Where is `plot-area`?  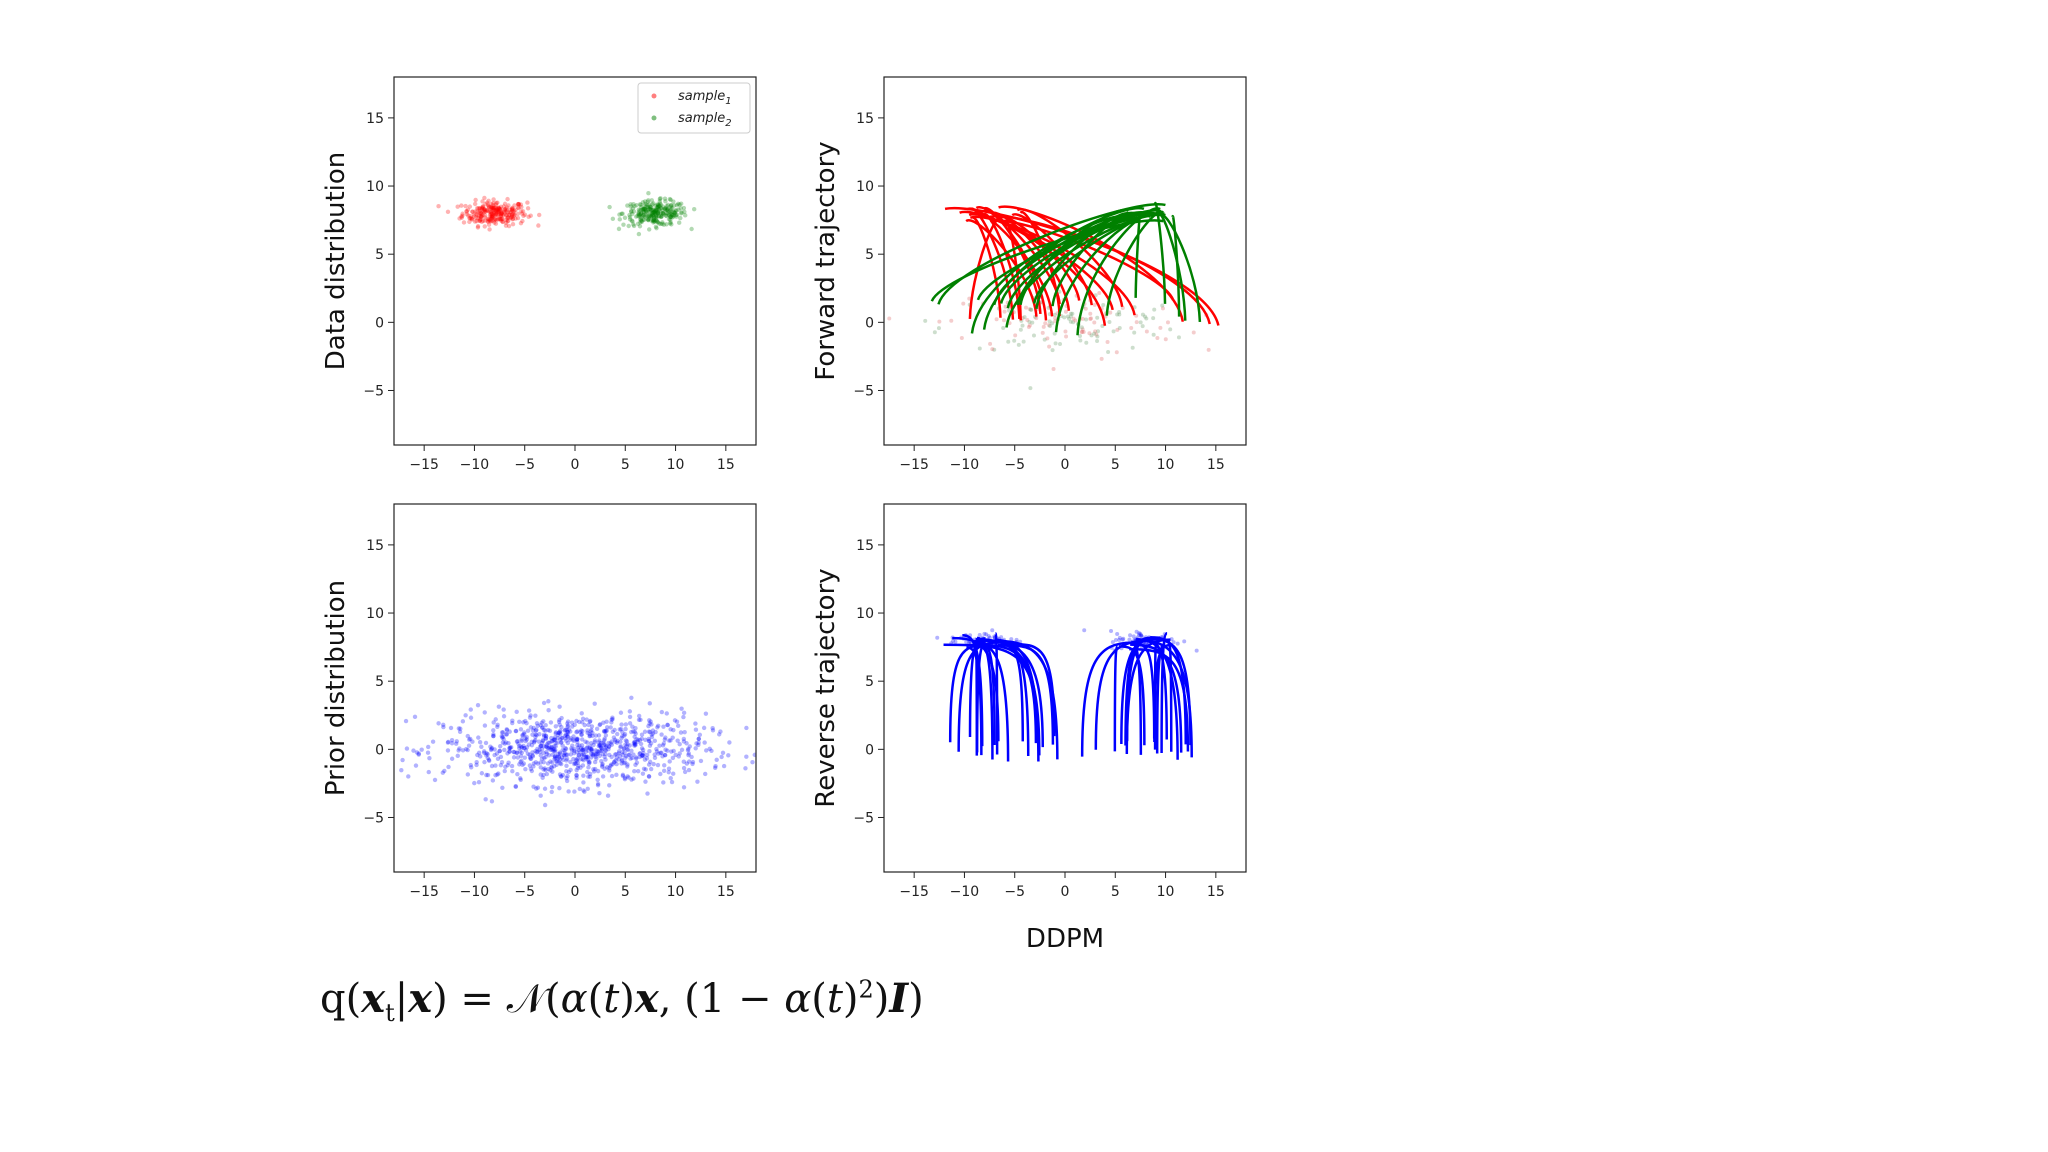 plot-area is located at coordinates (1053, 296).